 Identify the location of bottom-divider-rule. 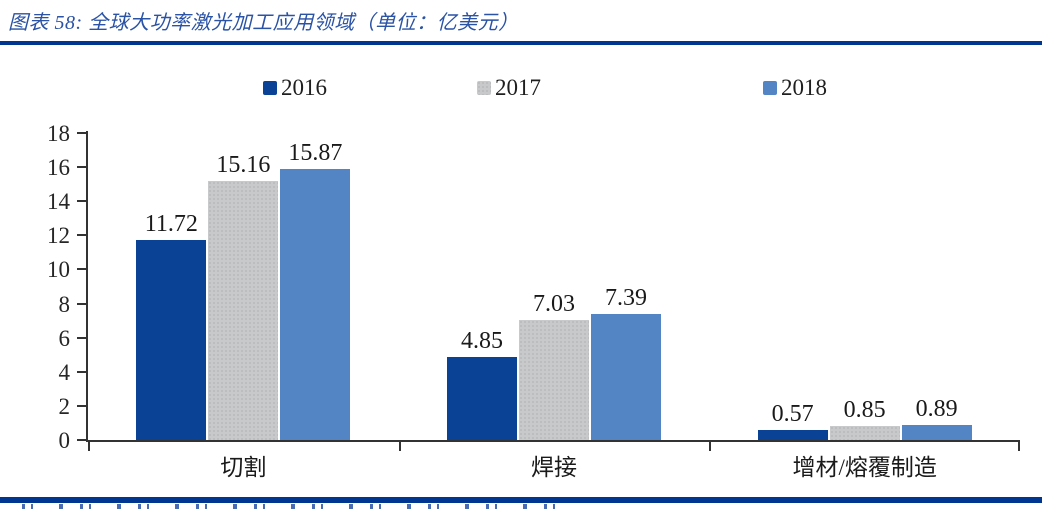
(521, 500).